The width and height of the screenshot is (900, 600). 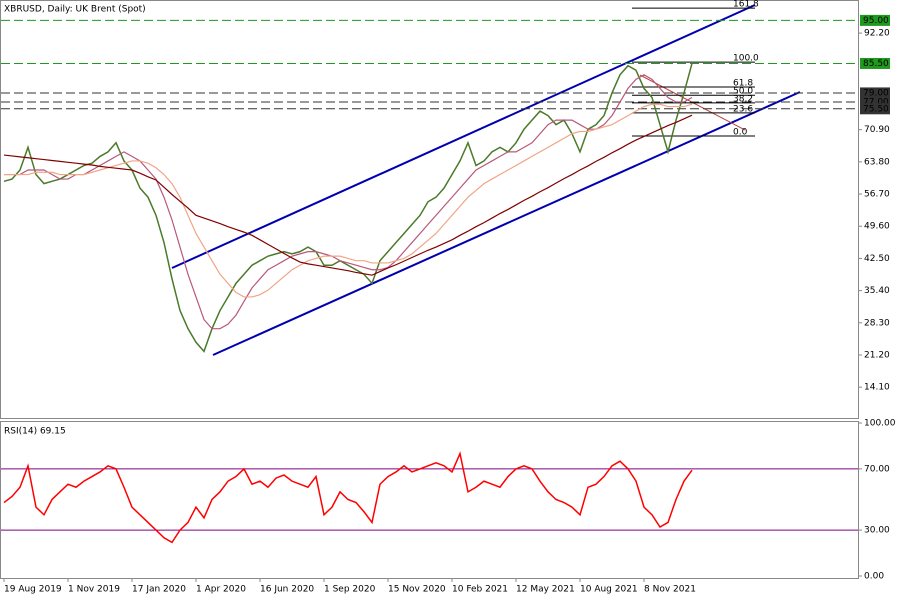 What do you see at coordinates (874, 577) in the screenshot?
I see `y-tick-label: 0.00` at bounding box center [874, 577].